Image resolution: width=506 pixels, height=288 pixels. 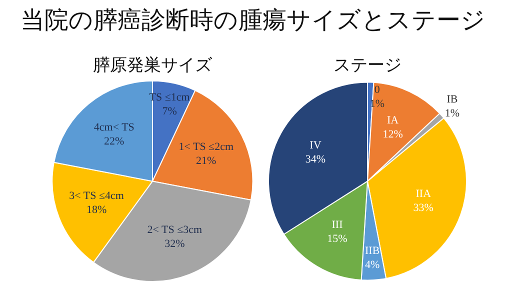 What do you see at coordinates (424, 194) in the screenshot?
I see `slice-label: IIA` at bounding box center [424, 194].